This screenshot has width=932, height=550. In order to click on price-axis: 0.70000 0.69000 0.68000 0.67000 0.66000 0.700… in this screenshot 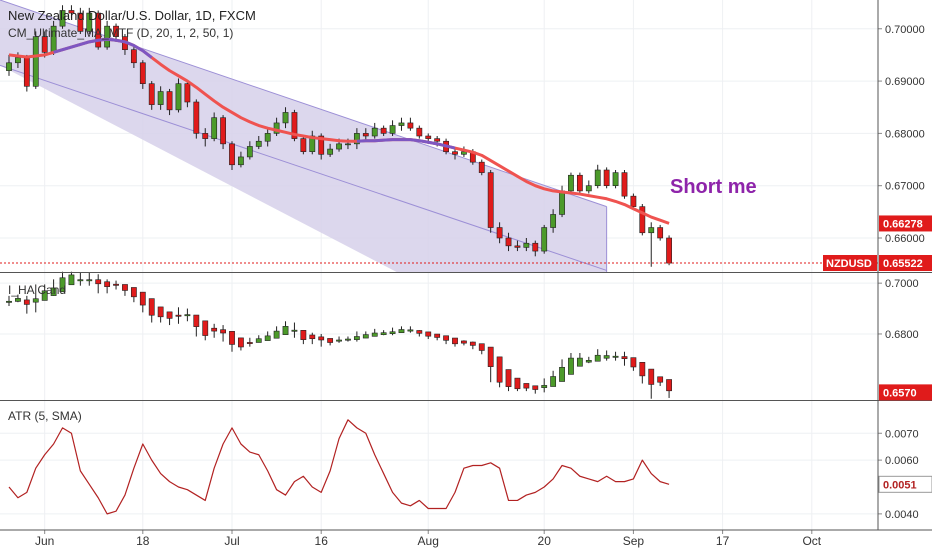, I will do `click(877, 265)`.